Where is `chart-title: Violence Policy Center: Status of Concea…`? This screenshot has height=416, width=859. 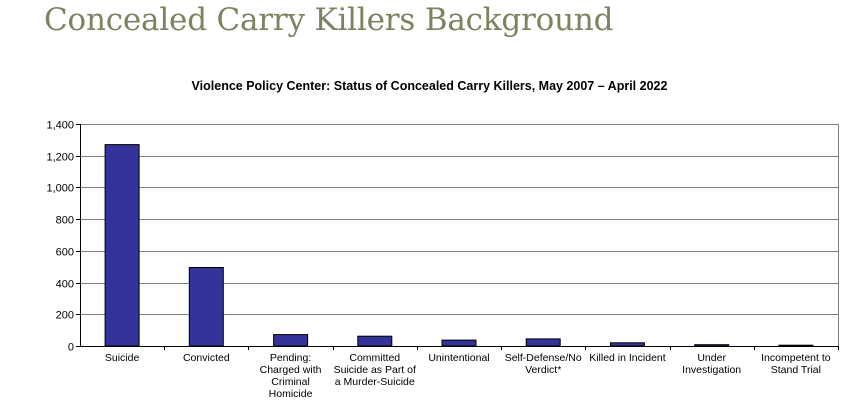 chart-title: Violence Policy Center: Status of Concea… is located at coordinates (429, 86).